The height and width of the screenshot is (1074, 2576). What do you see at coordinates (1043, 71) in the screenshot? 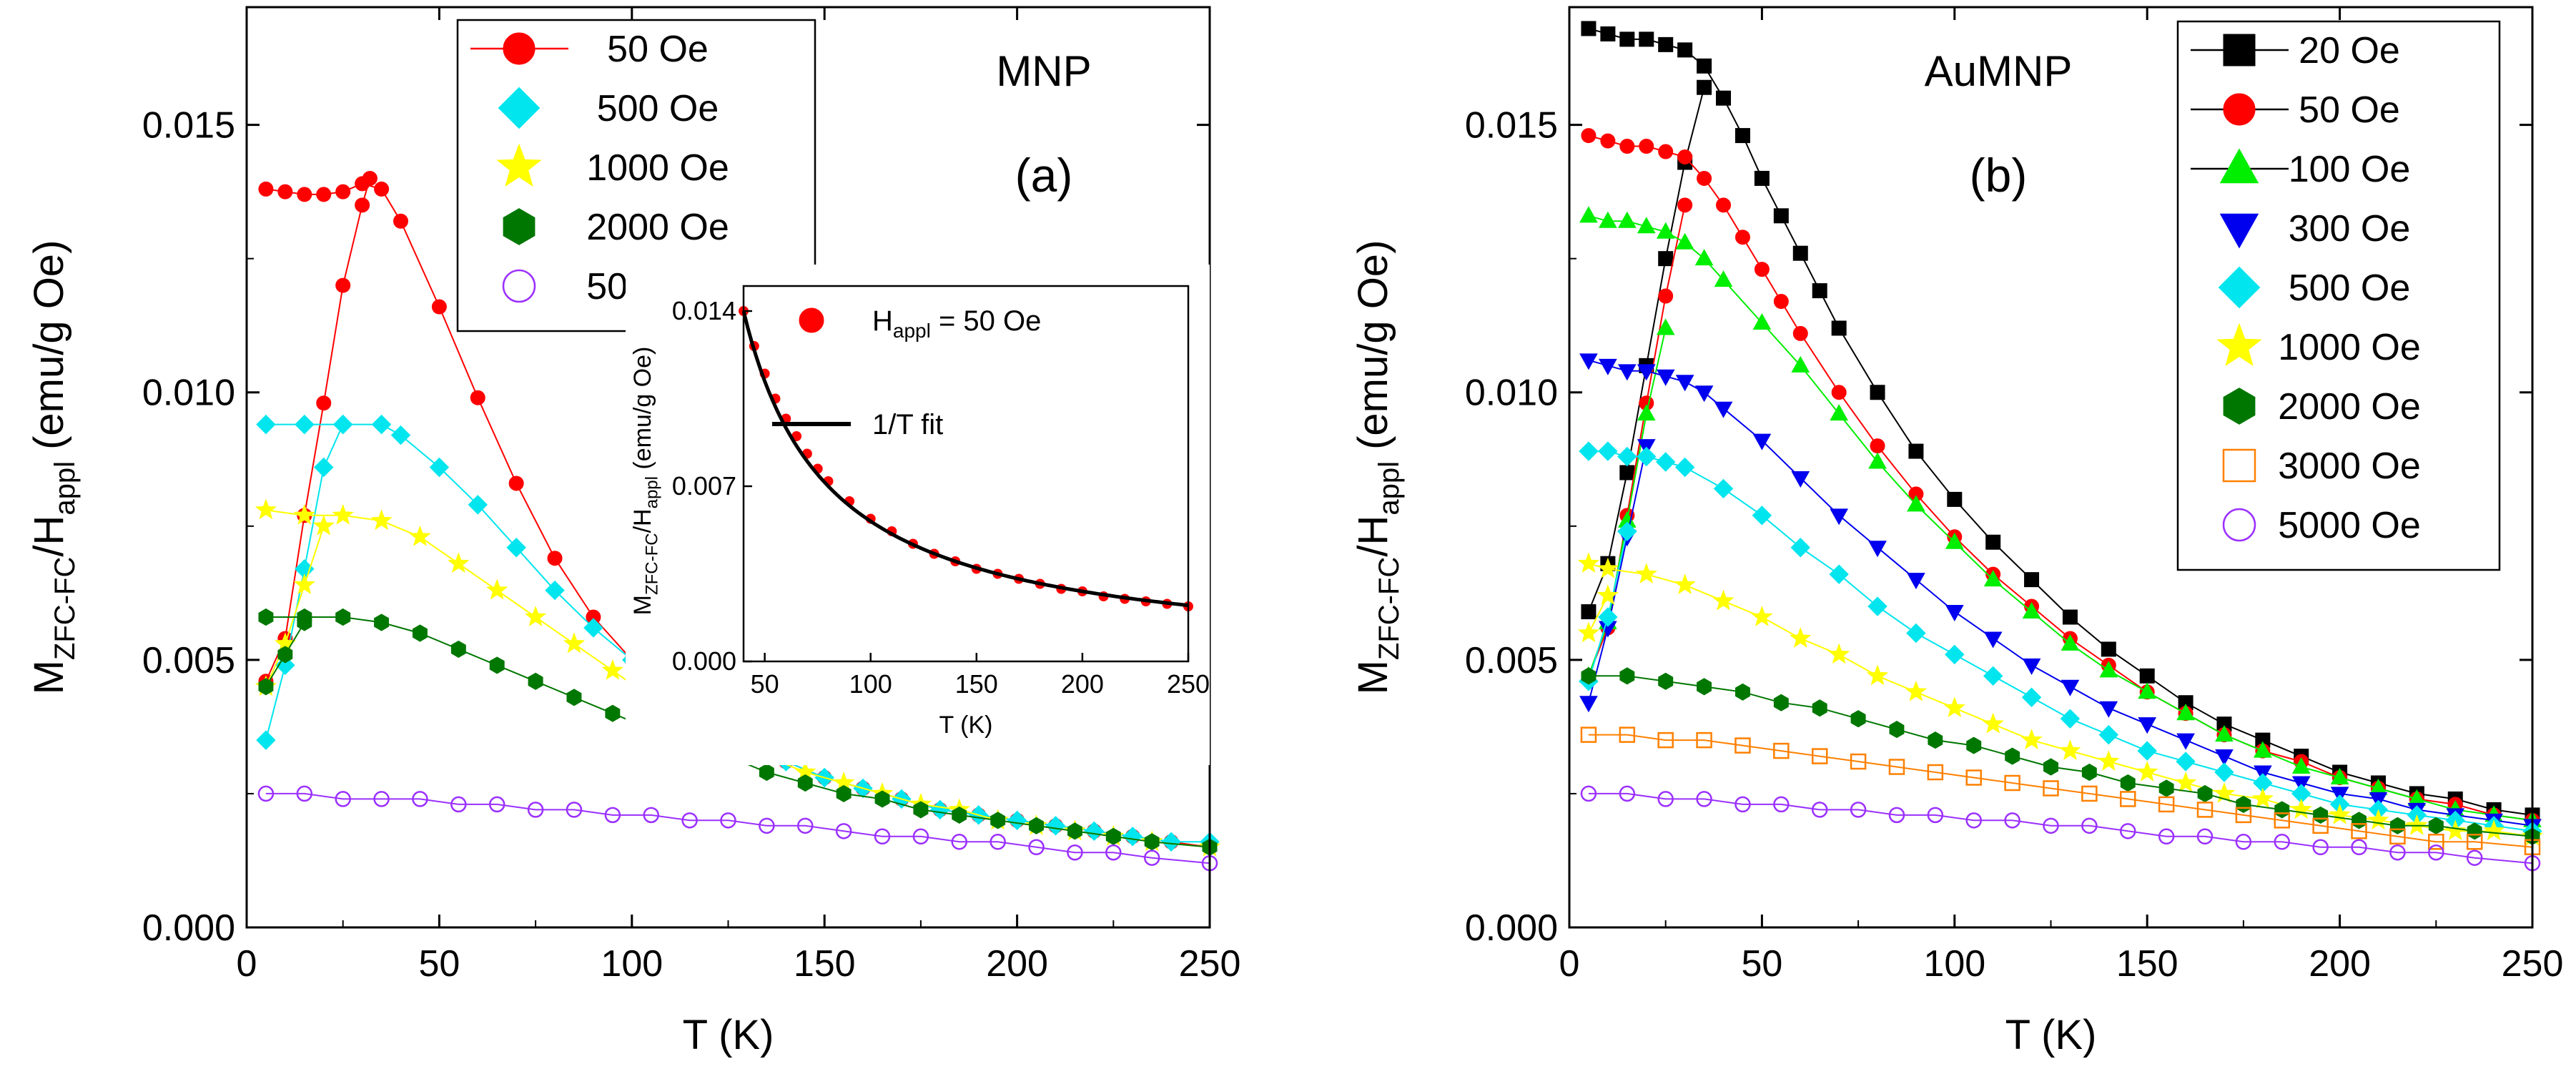
I see `panel-title: MNP` at bounding box center [1043, 71].